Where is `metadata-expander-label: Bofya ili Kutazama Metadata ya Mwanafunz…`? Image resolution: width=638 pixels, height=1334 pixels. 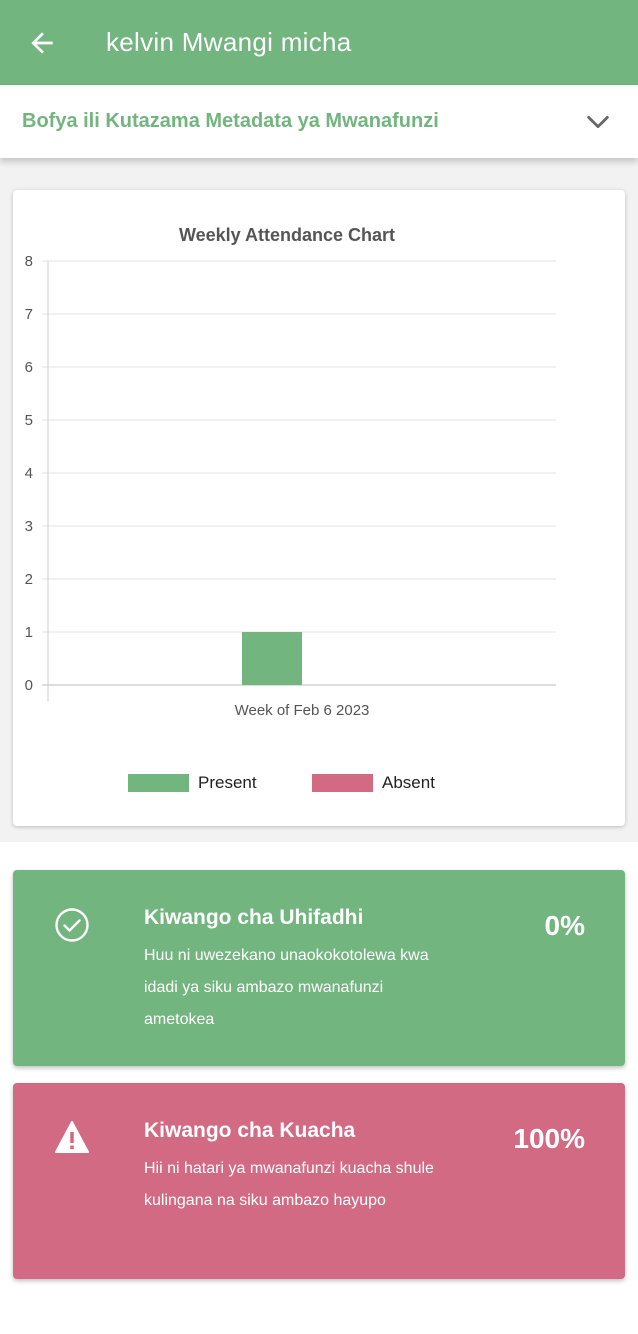 metadata-expander-label: Bofya ili Kutazama Metadata ya Mwanafunz… is located at coordinates (230, 121).